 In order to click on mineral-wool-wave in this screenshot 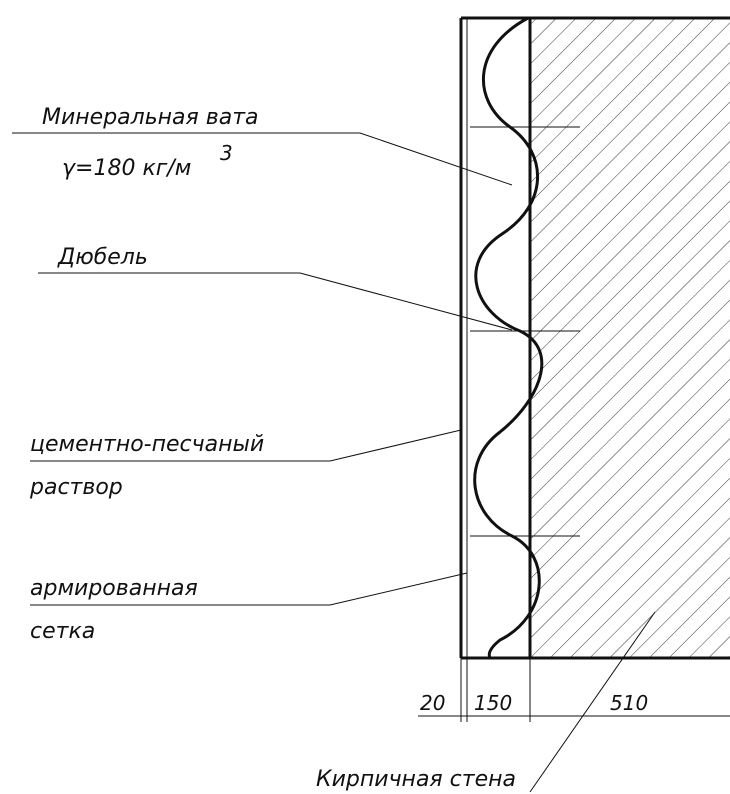, I will do `click(508, 337)`.